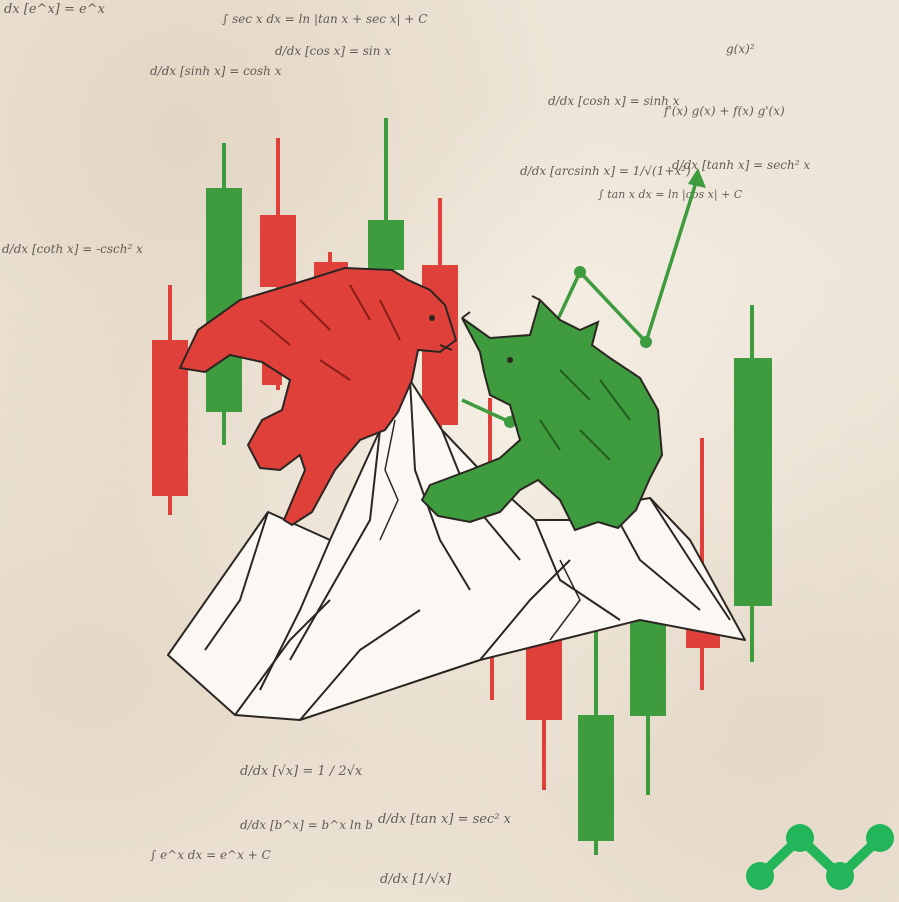  Describe the element at coordinates (210, 855) in the screenshot. I see `formula-text: ∫ e^x dx = e^x + C` at that location.